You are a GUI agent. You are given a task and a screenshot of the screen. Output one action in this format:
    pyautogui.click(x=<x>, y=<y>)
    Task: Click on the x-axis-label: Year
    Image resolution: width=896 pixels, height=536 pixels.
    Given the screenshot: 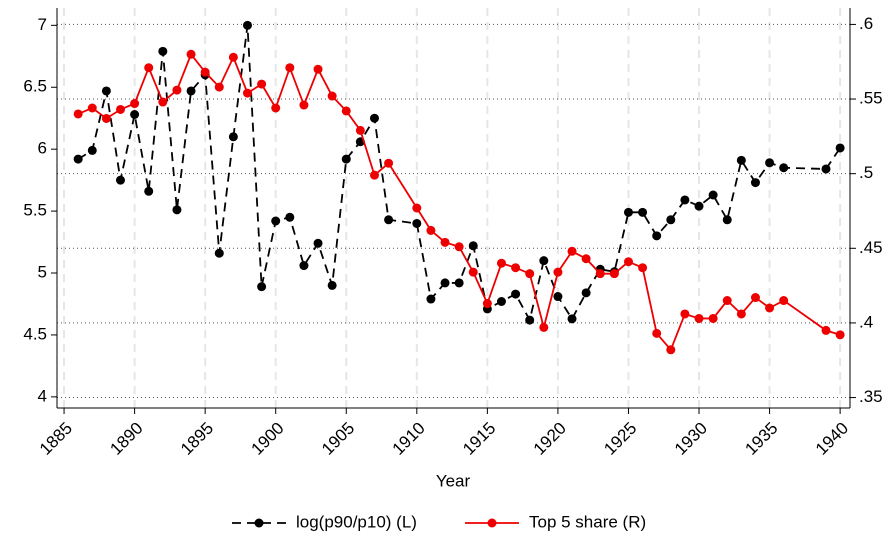 What is the action you would take?
    pyautogui.click(x=453, y=480)
    